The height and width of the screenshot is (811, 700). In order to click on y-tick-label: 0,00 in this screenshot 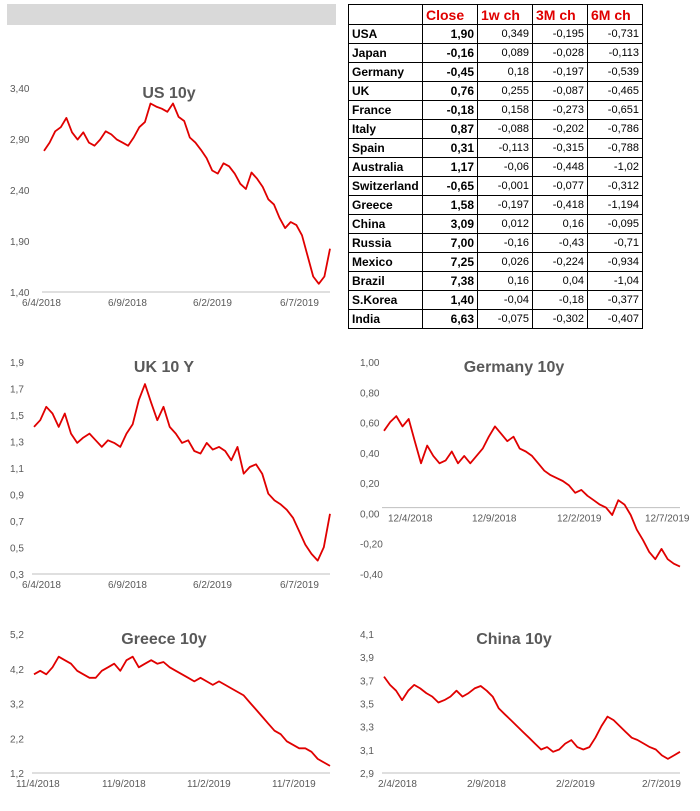, I will do `click(370, 514)`.